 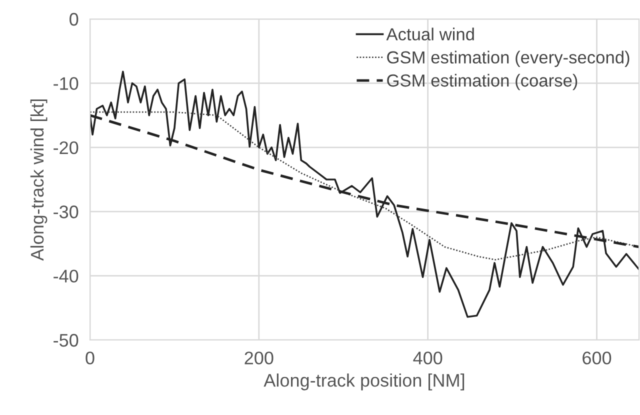 I want to click on x-axis-title: Along-track position [NM], so click(x=364, y=382).